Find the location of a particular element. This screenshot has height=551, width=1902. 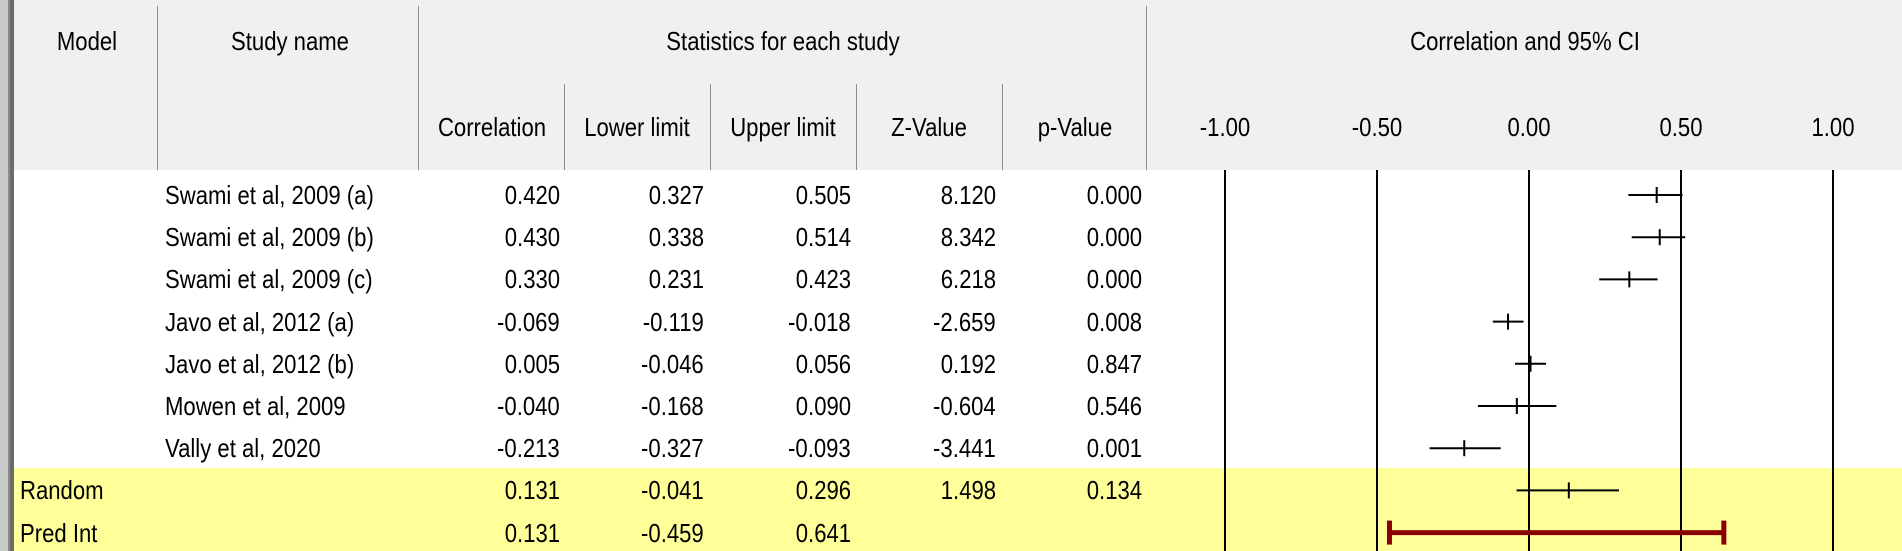

correlation-cell: 0.430 is located at coordinates (532, 237).